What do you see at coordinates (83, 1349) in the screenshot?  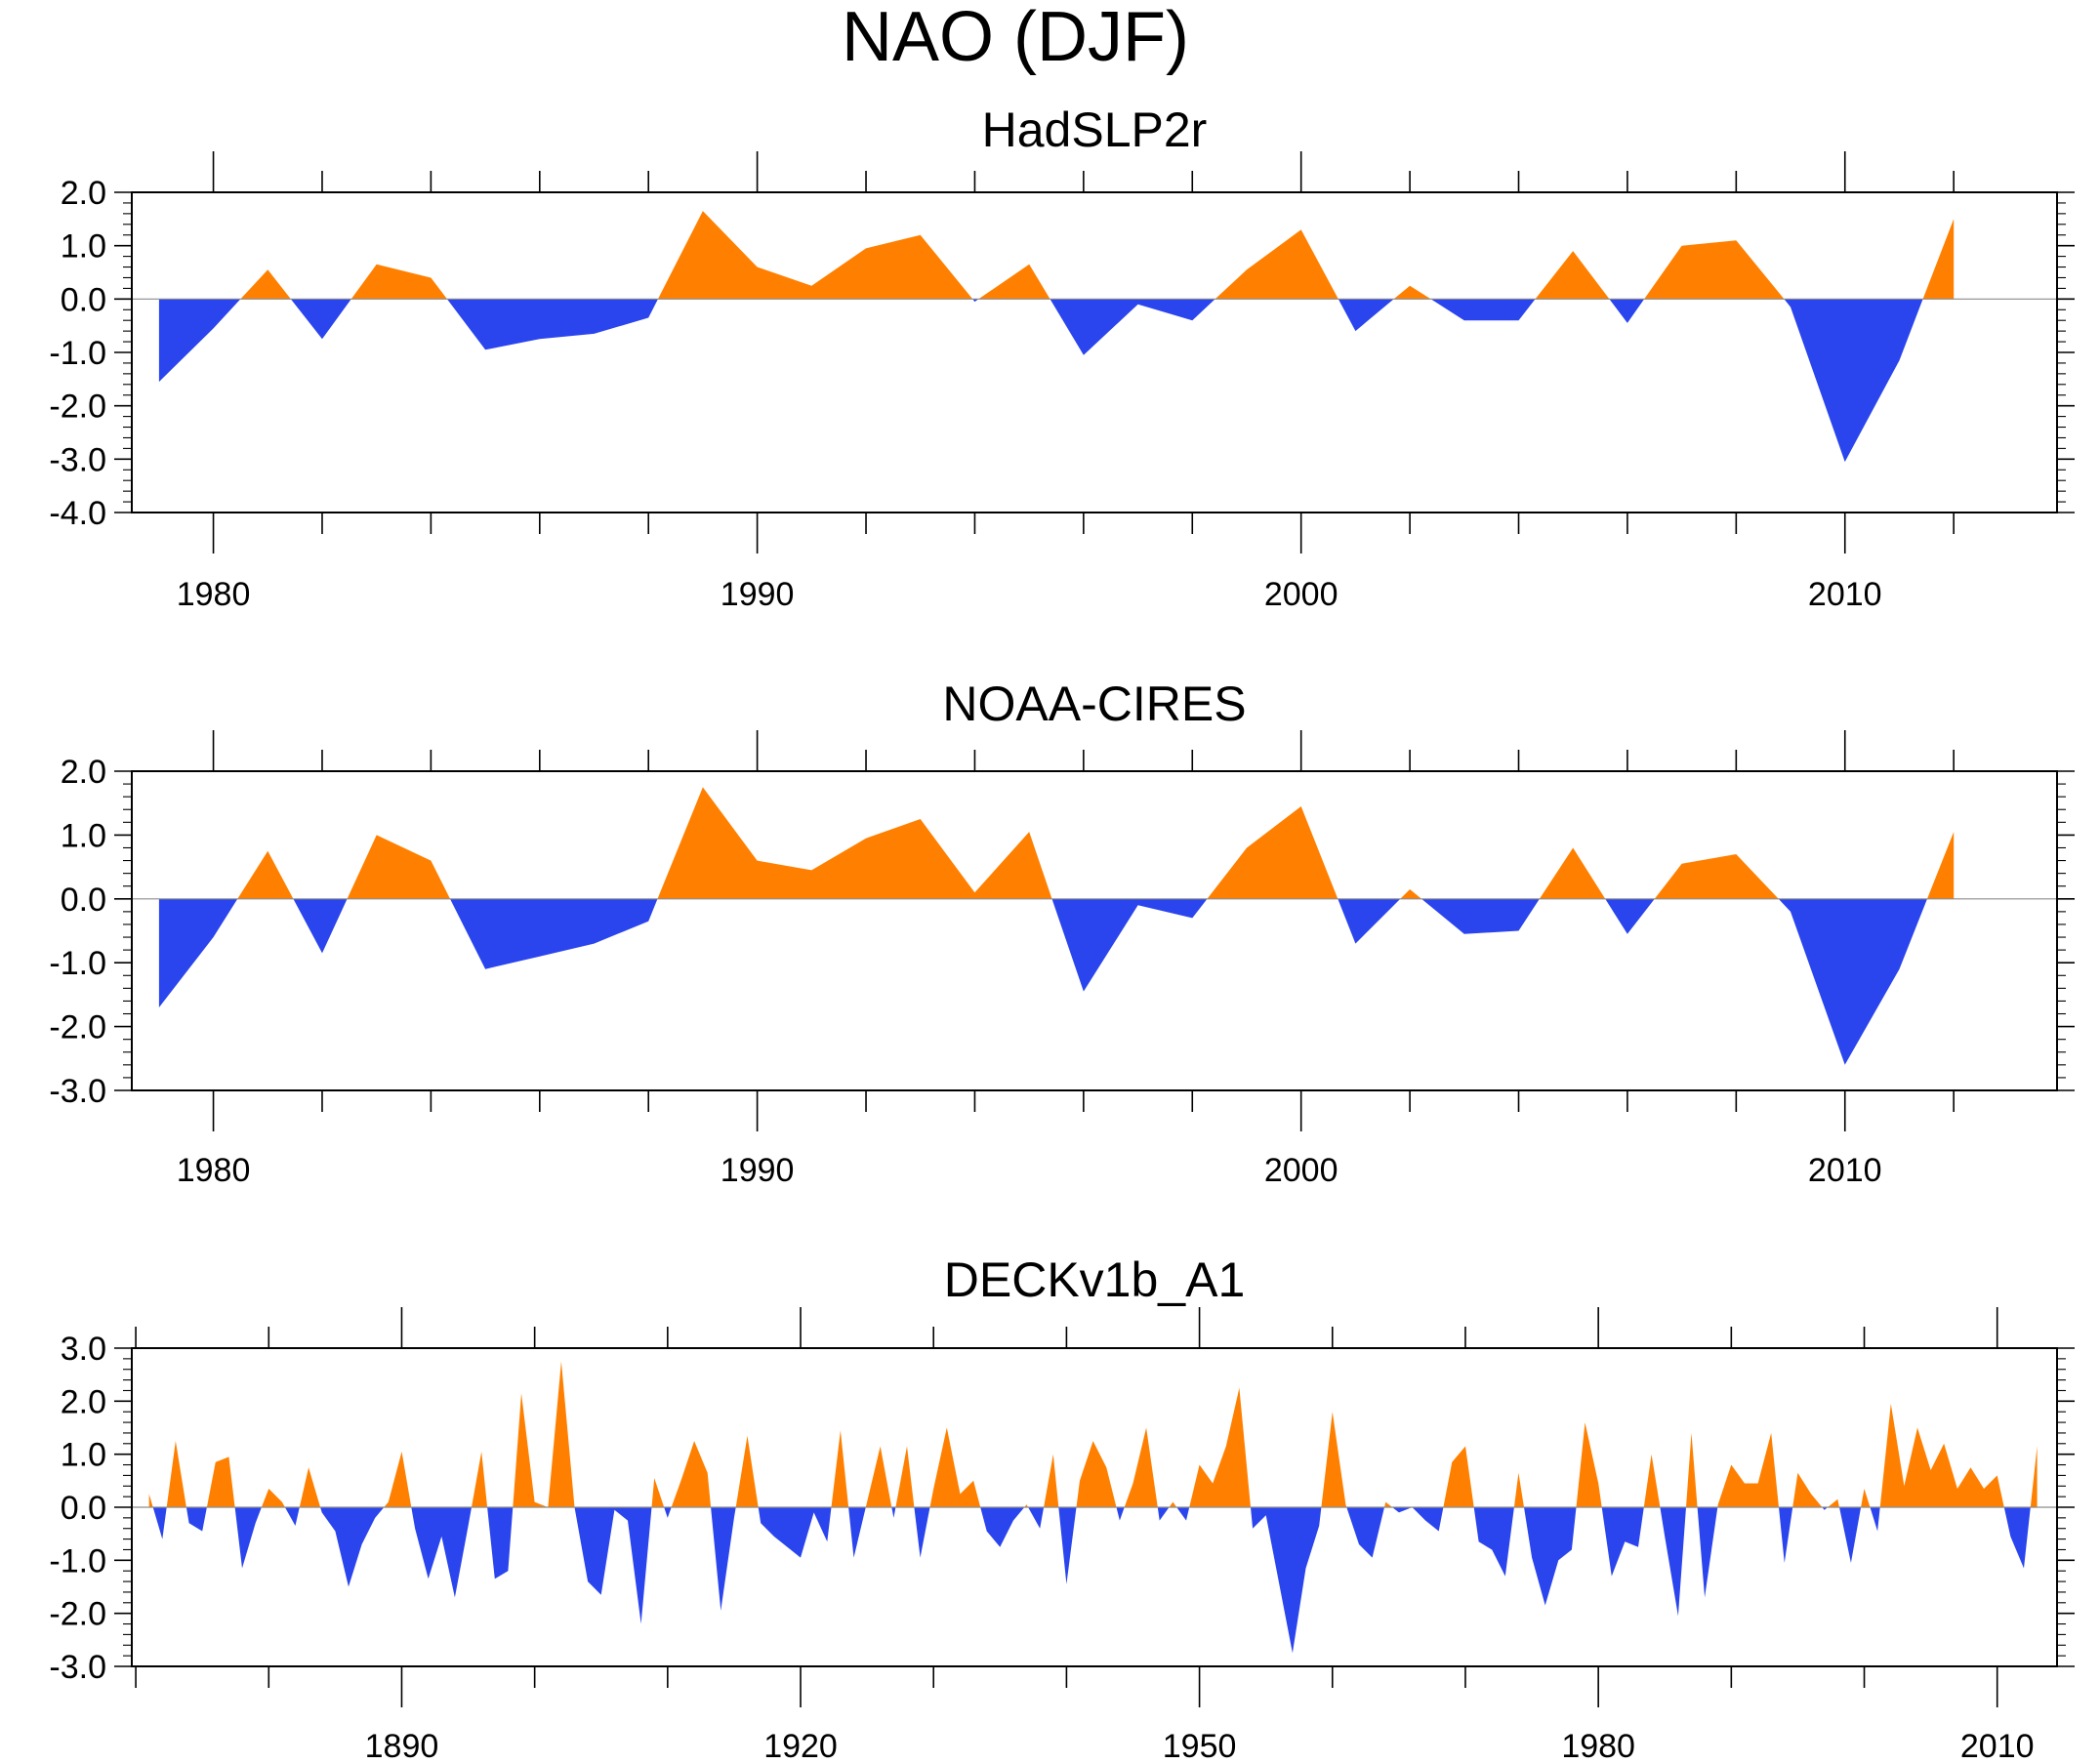 I see `y-tick-label: 3.0` at bounding box center [83, 1349].